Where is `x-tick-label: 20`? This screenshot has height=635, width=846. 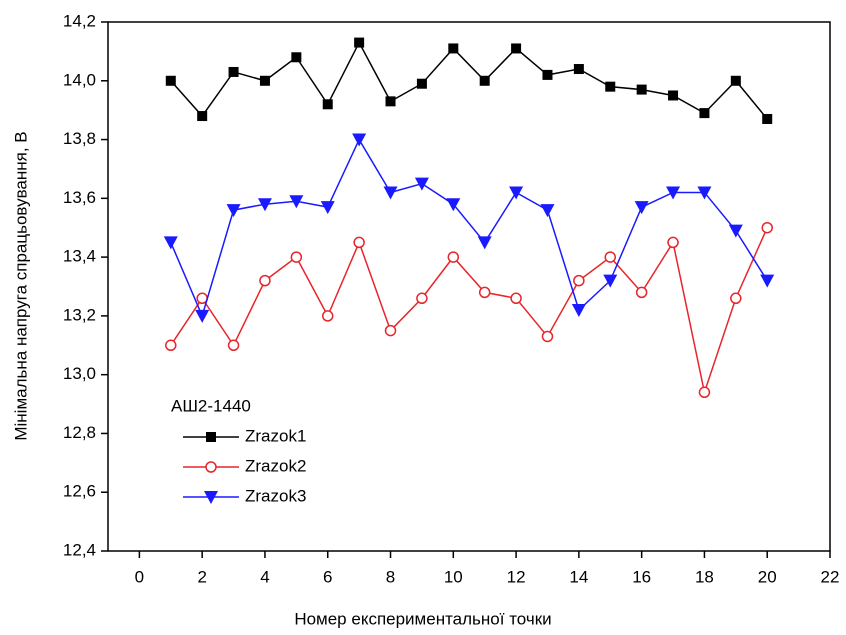 x-tick-label: 20 is located at coordinates (767, 576).